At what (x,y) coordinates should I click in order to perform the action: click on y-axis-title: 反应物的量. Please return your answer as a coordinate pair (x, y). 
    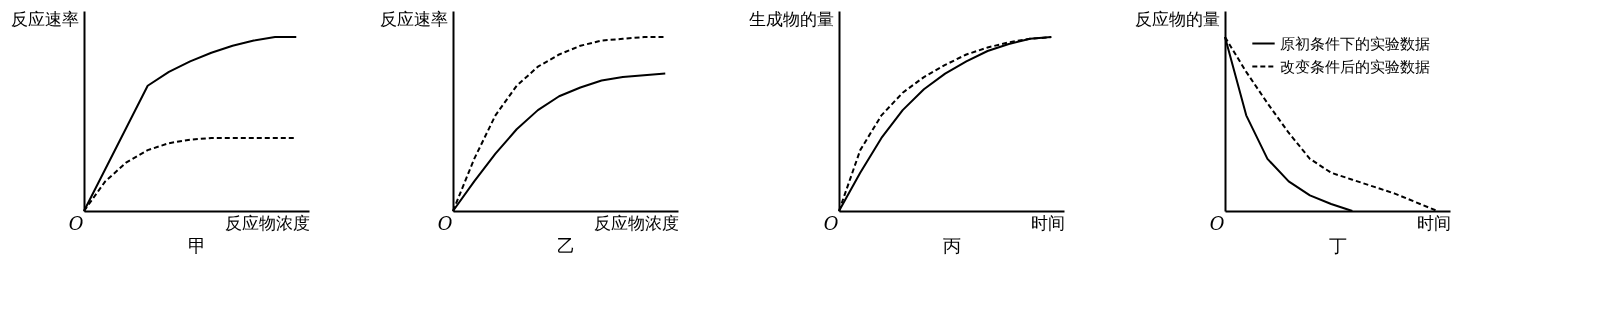
    Looking at the image, I should click on (1177, 18).